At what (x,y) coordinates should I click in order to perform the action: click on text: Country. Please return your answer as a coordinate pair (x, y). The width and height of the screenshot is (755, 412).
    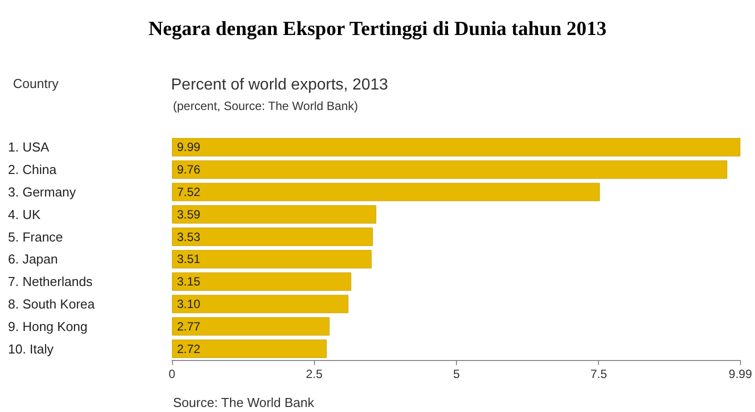
    Looking at the image, I should click on (36, 83).